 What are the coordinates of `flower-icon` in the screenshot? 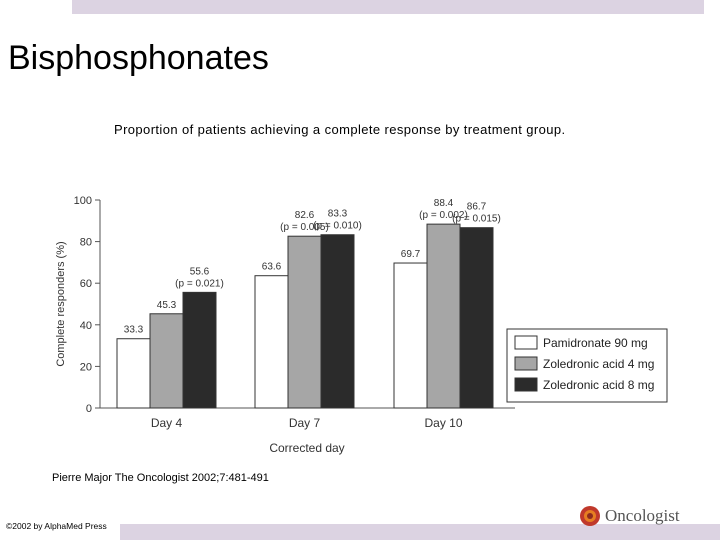 It's located at (590, 516).